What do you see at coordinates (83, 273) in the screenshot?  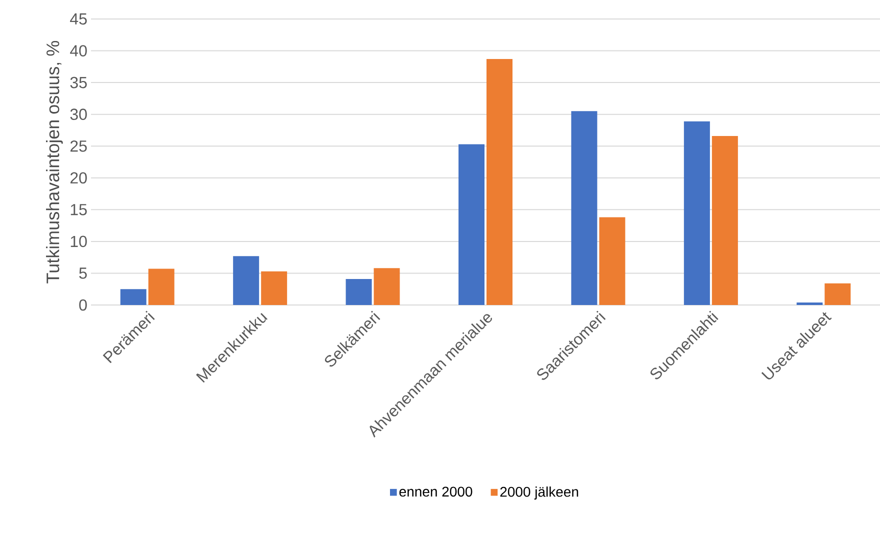 I see `y-tick-label: 5` at bounding box center [83, 273].